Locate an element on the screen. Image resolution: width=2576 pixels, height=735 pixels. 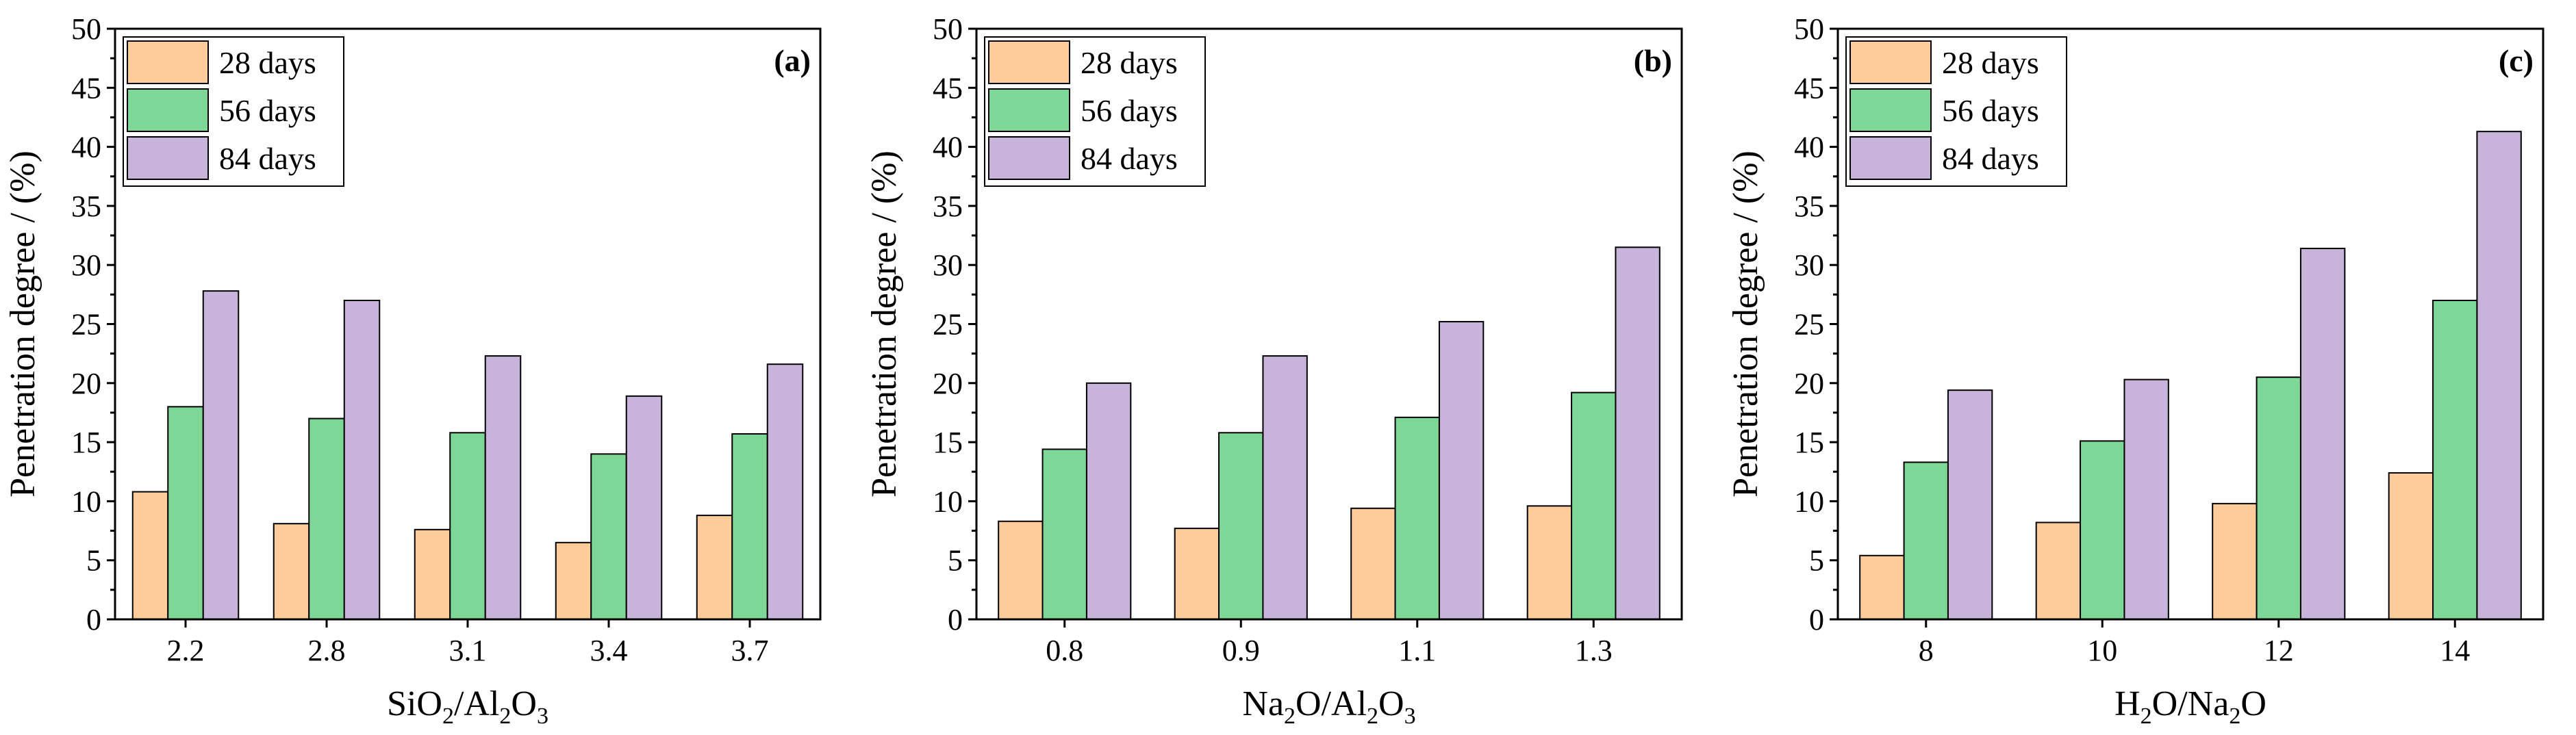
bar-28-days-2.8 is located at coordinates (291, 571).